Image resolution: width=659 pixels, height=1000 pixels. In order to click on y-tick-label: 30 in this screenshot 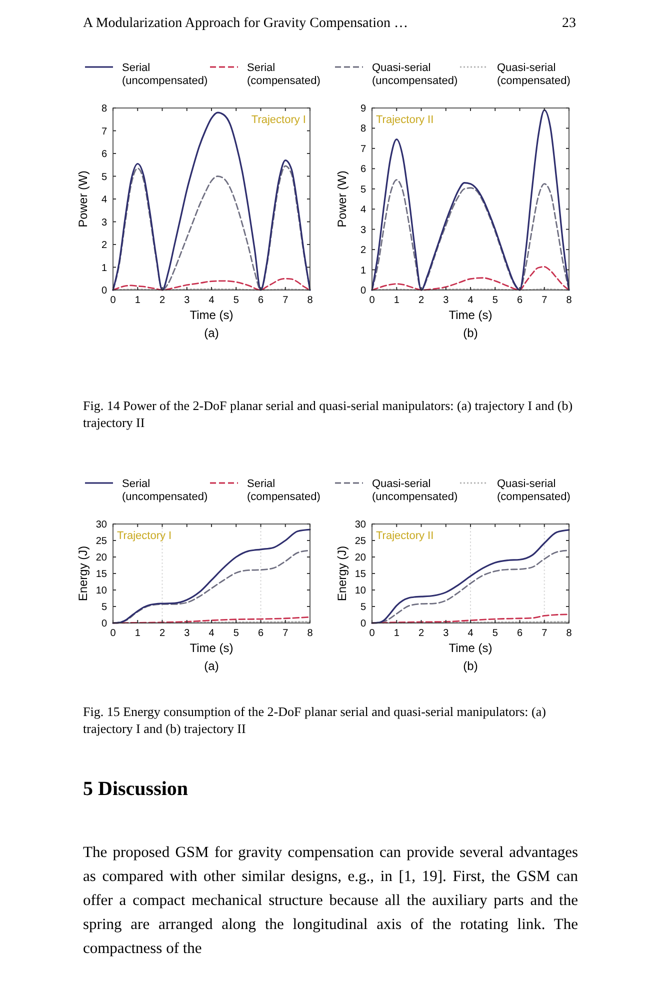, I will do `click(360, 525)`.